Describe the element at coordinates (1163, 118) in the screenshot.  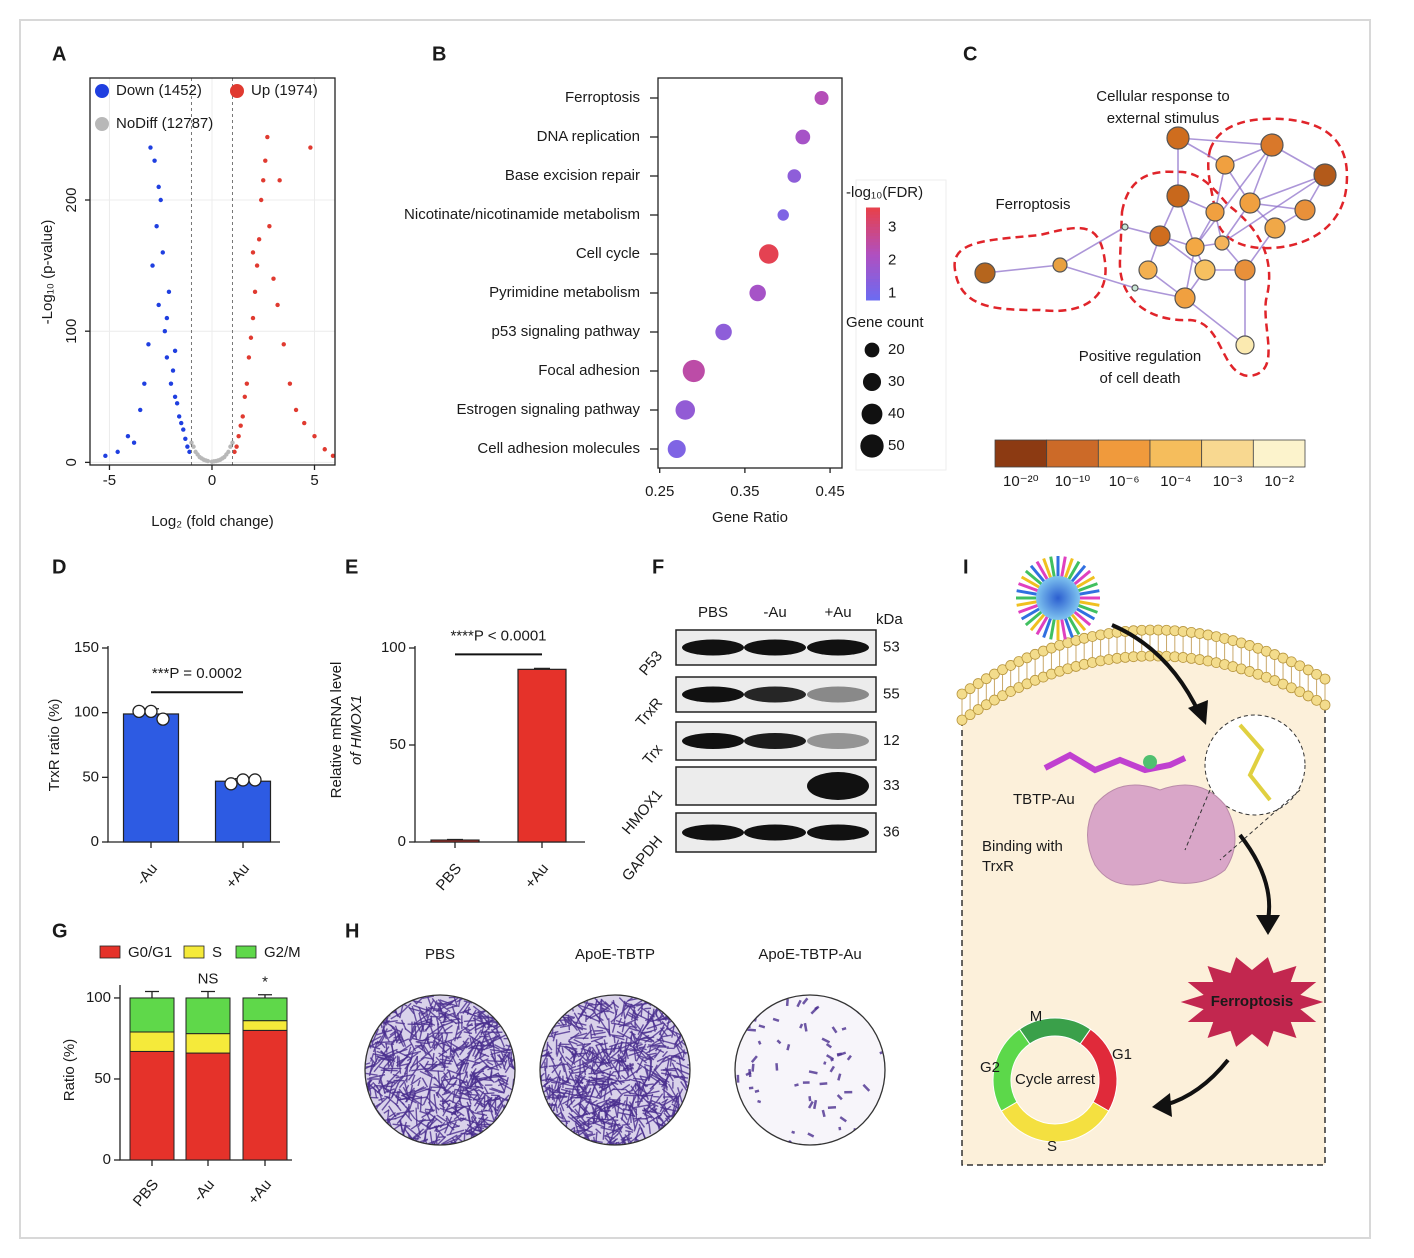
I see `cluster-label: external stimulus` at that location.